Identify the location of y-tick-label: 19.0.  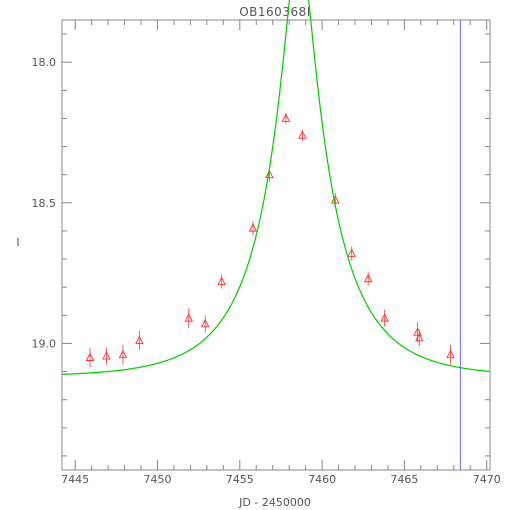
(44, 343).